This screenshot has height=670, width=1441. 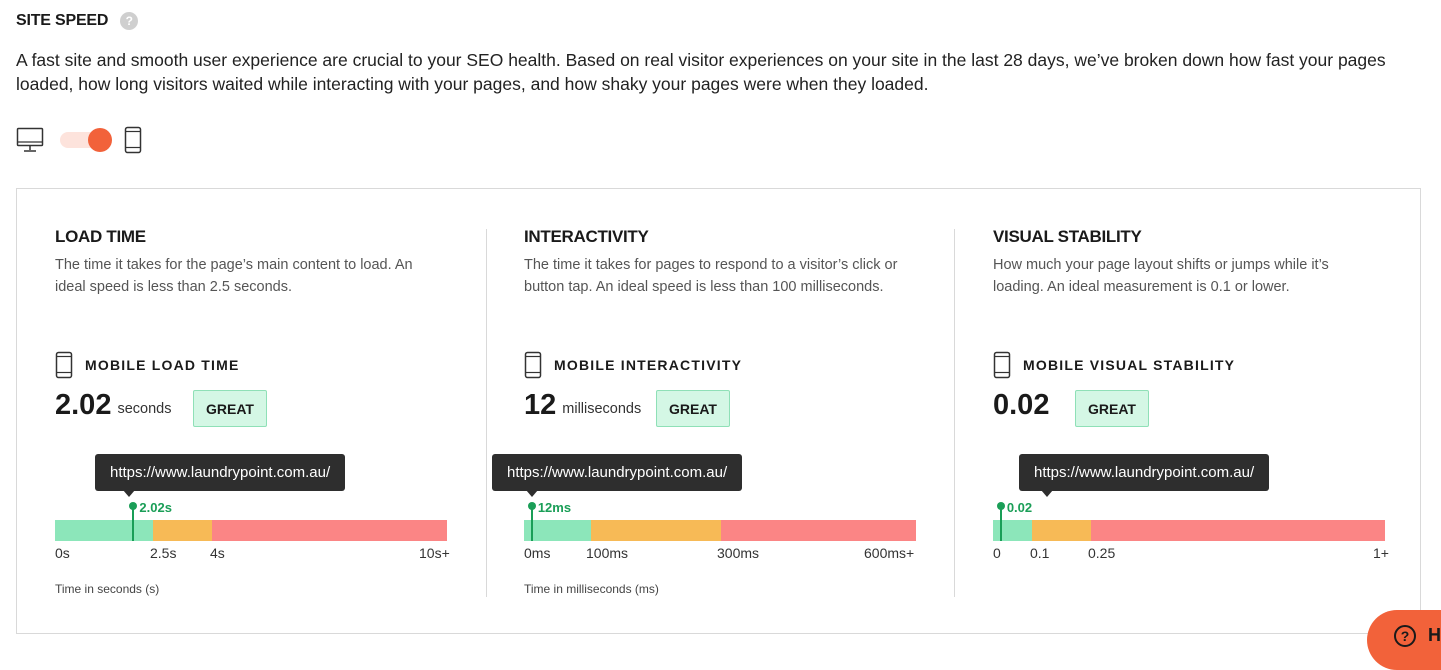 What do you see at coordinates (100, 140) in the screenshot?
I see `toggle-knob` at bounding box center [100, 140].